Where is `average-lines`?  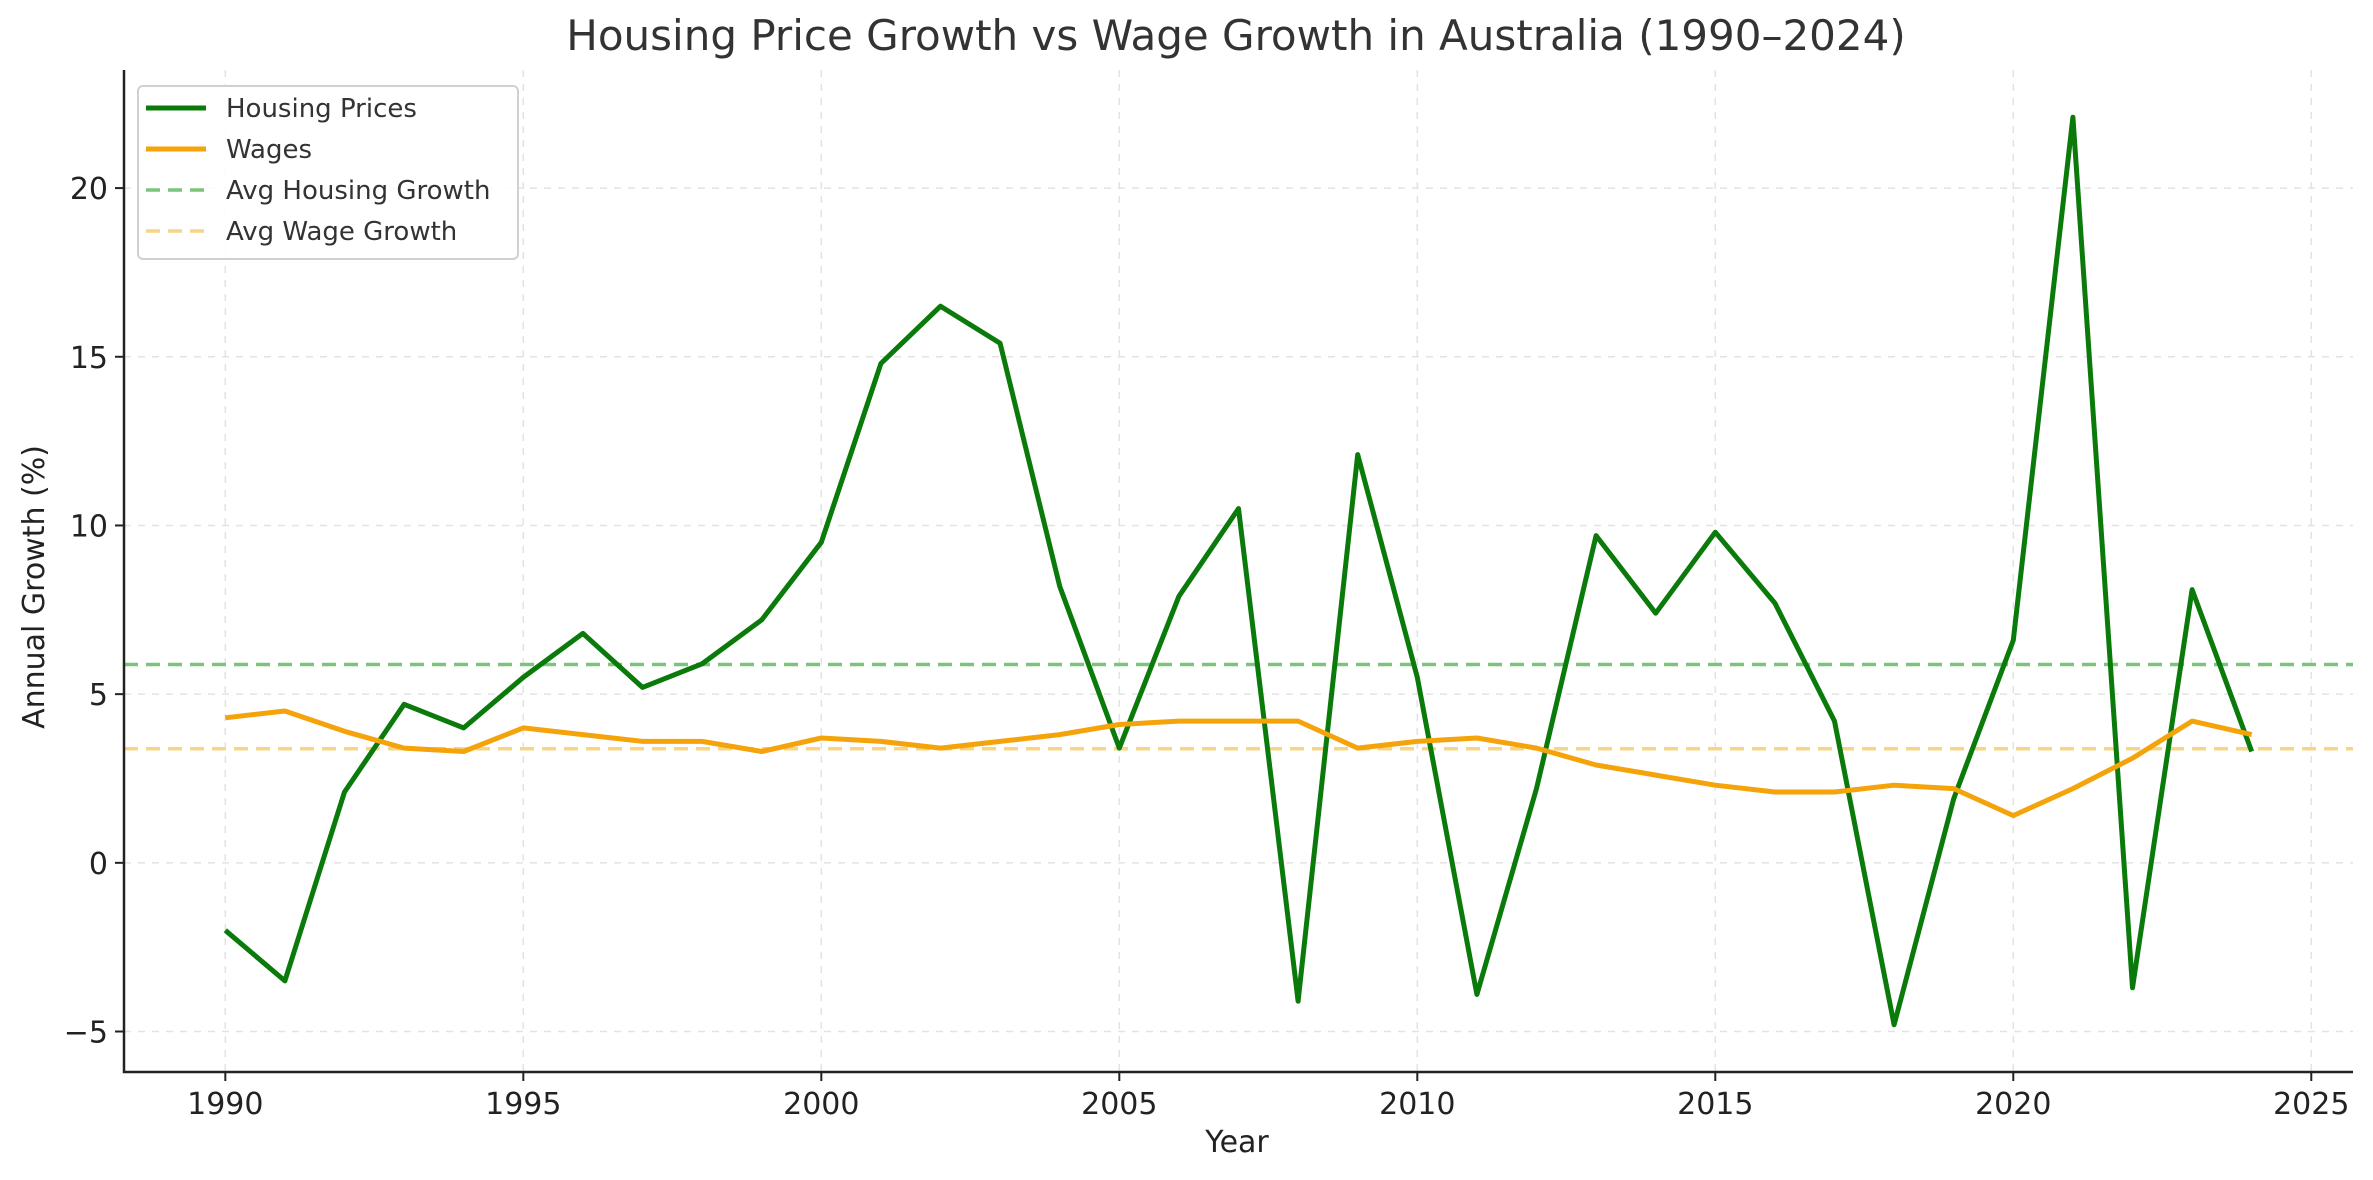
average-lines is located at coordinates (1238, 706).